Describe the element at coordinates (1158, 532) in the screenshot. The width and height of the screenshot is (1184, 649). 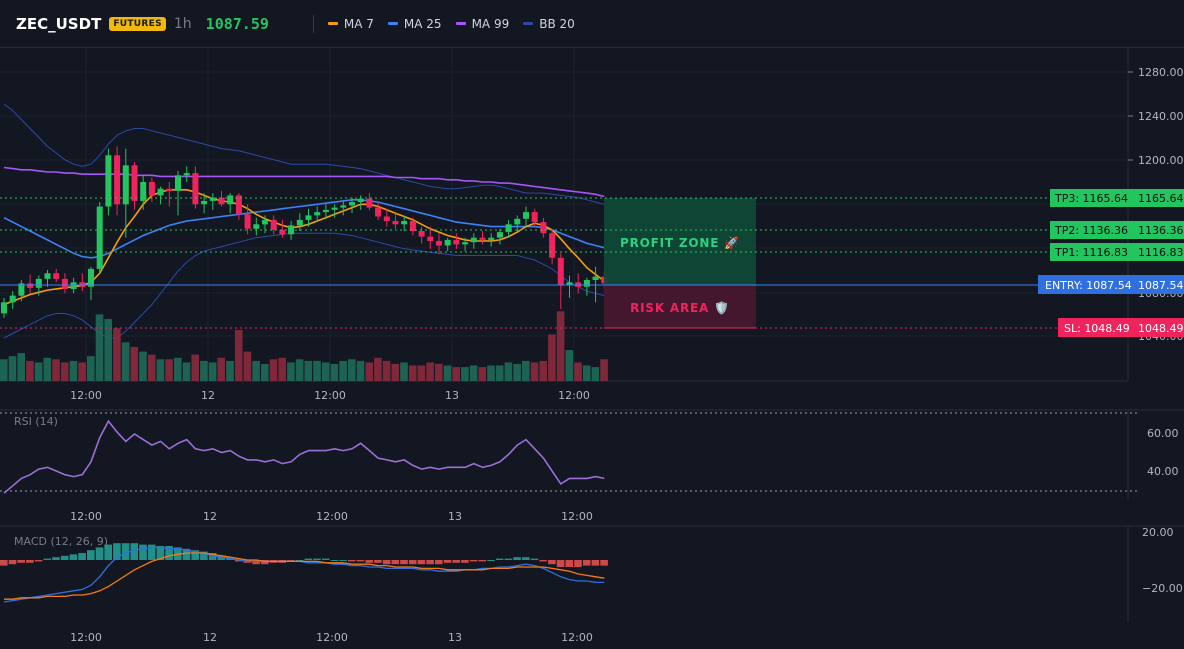
I see `macd-tick-label: 20.00` at that location.